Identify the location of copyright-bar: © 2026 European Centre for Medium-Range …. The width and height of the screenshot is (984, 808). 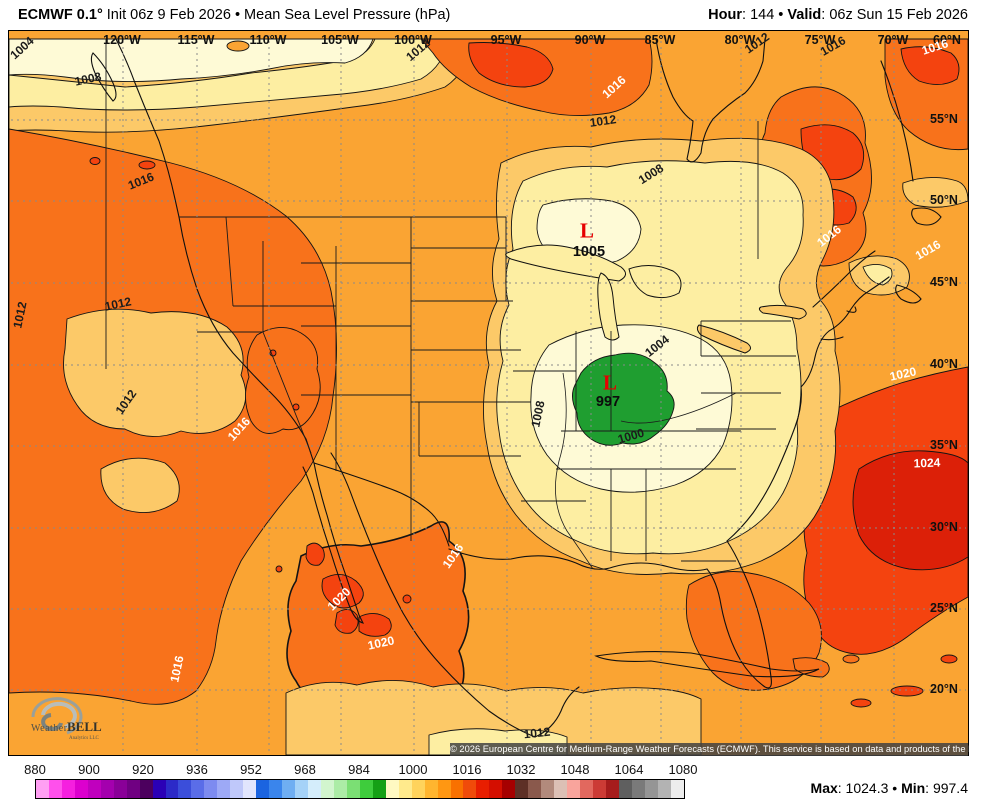
(717, 749).